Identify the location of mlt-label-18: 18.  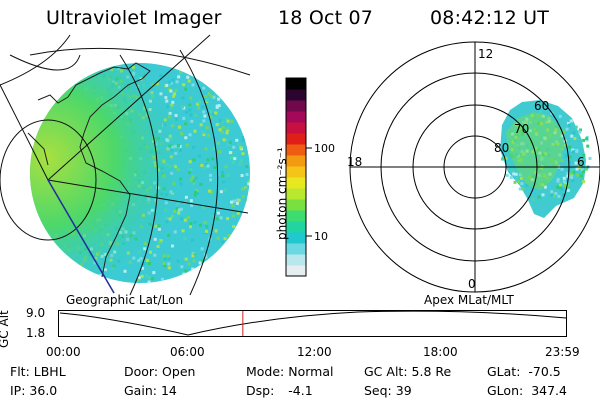
(354, 162).